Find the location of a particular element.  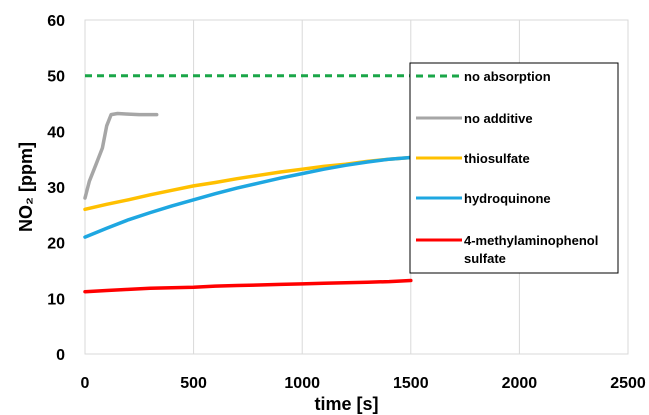

x-tick-label: 2500 is located at coordinates (628, 383).